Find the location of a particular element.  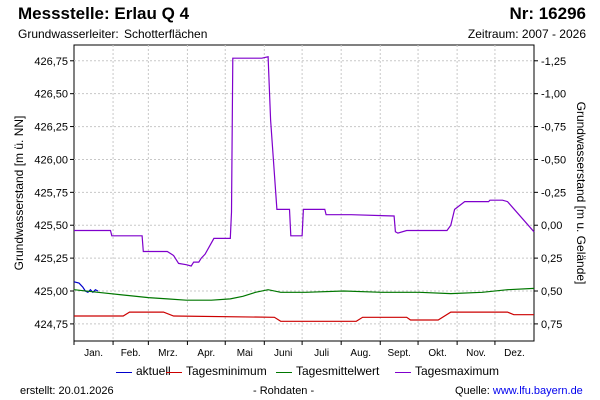

source-note: Quelle: www.lfu.bayern.de is located at coordinates (519, 391).